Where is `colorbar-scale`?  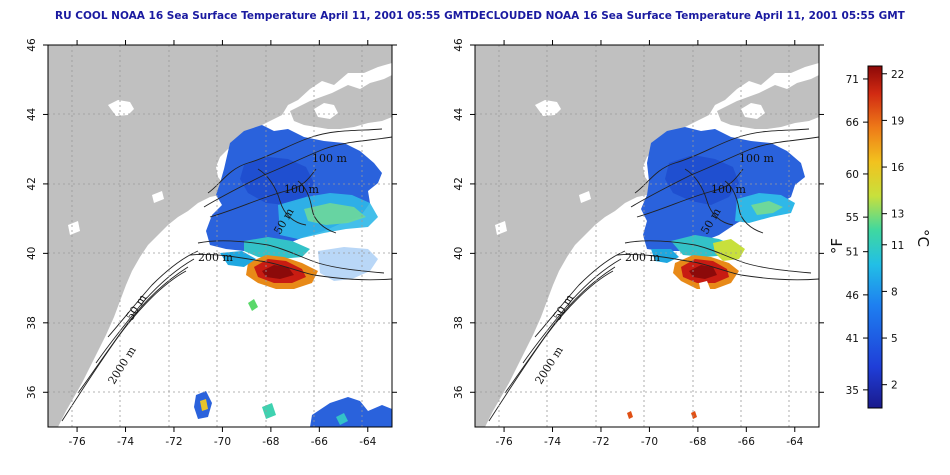 colorbar-scale is located at coordinates (875, 237).